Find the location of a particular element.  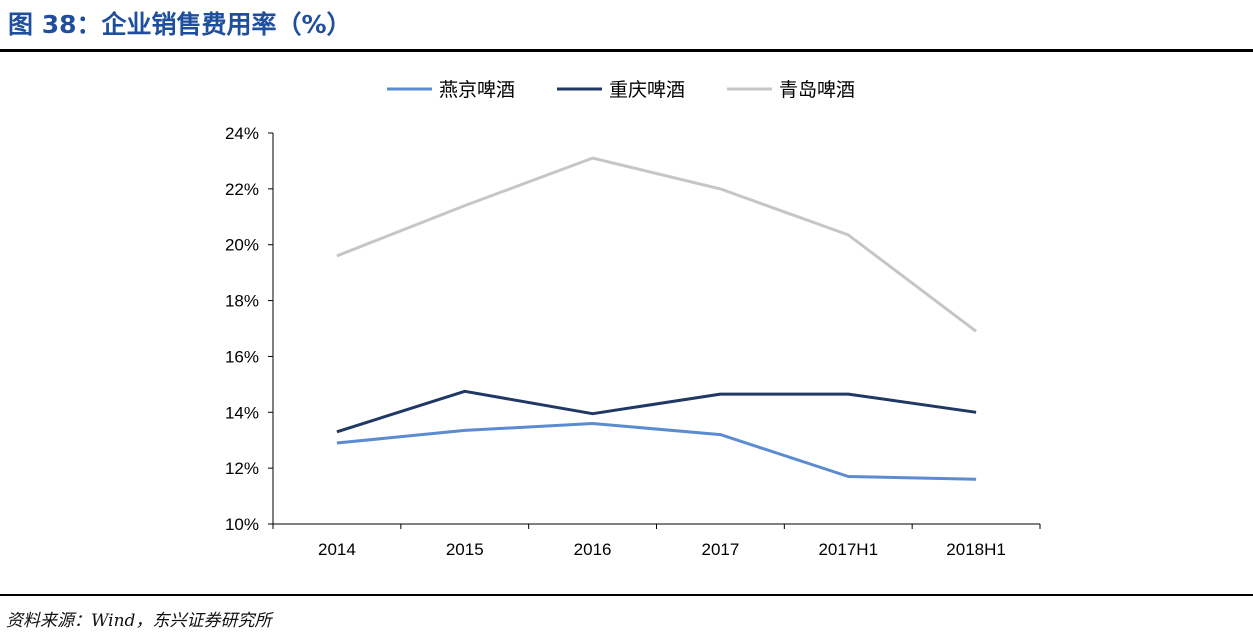

source-note: 资料来源：Wind，东兴证券研究所 is located at coordinates (139, 621).